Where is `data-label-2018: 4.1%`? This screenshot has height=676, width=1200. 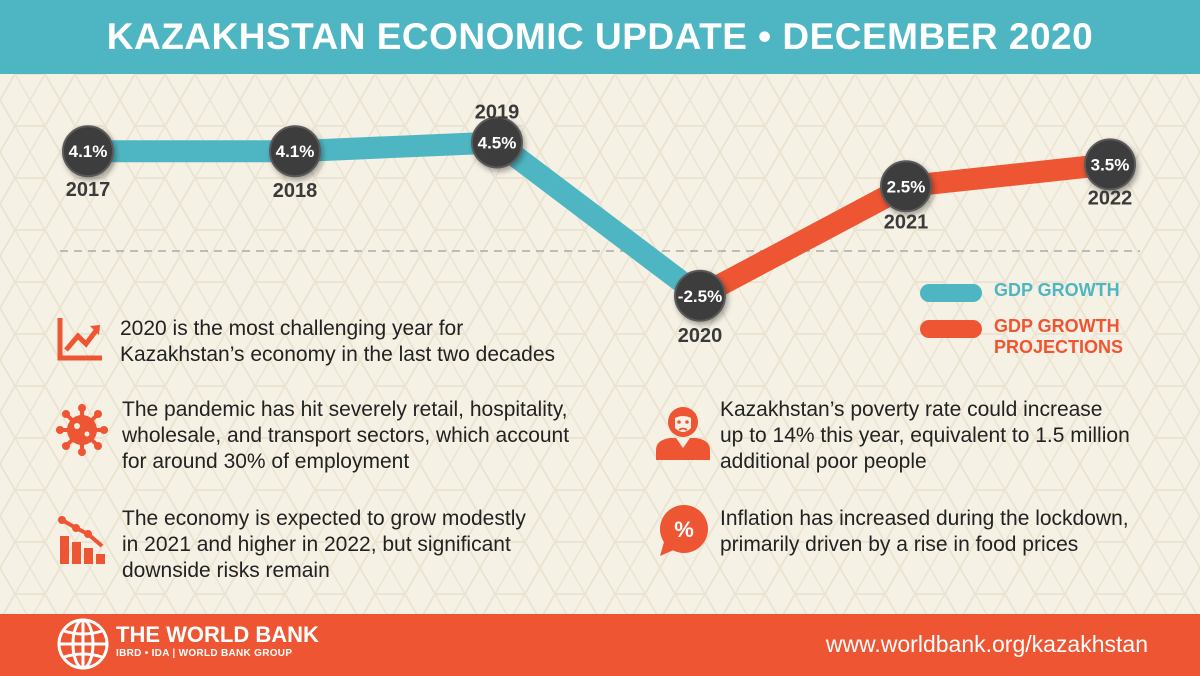
data-label-2018: 4.1% is located at coordinates (295, 151).